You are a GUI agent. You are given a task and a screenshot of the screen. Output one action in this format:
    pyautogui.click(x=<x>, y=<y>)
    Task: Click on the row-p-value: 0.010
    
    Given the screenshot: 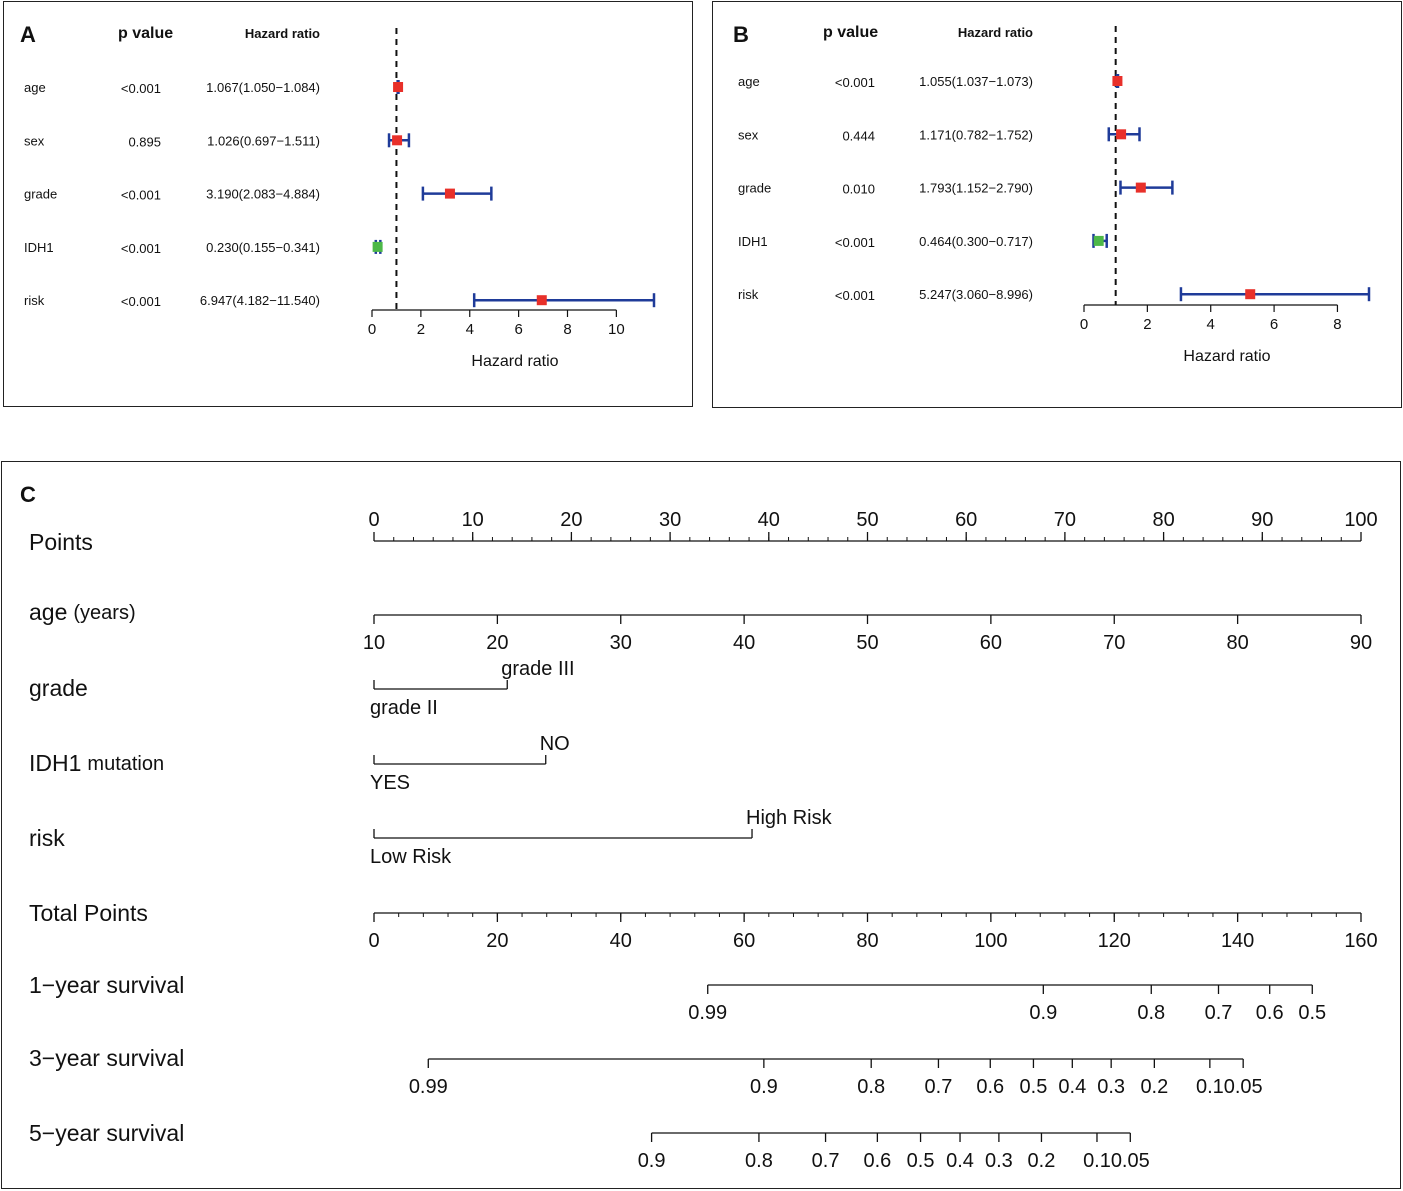 What is the action you would take?
    pyautogui.click(x=858, y=189)
    